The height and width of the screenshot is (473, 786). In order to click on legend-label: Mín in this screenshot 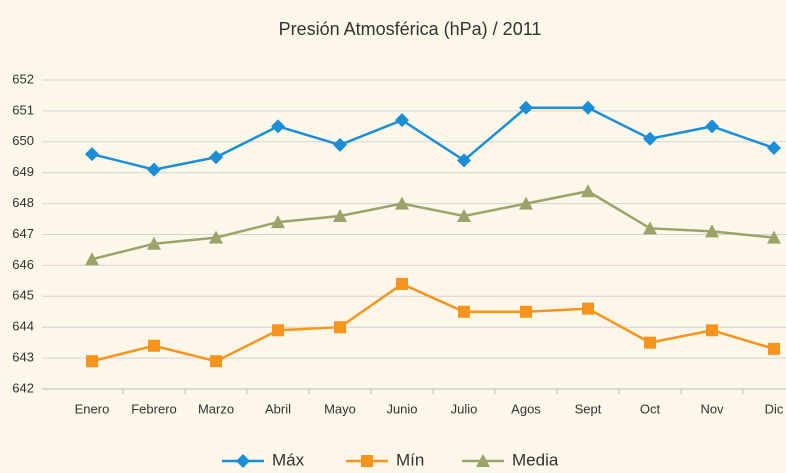, I will do `click(410, 459)`.